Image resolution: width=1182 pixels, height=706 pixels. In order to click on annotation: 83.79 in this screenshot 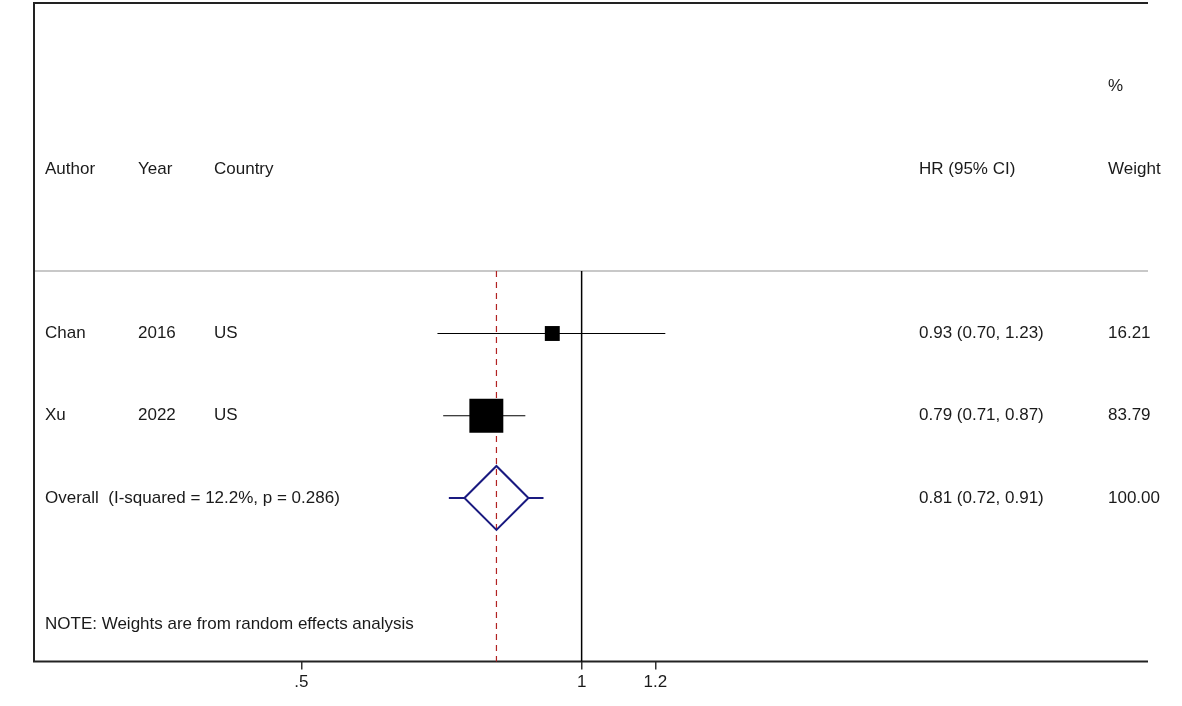, I will do `click(1129, 415)`.